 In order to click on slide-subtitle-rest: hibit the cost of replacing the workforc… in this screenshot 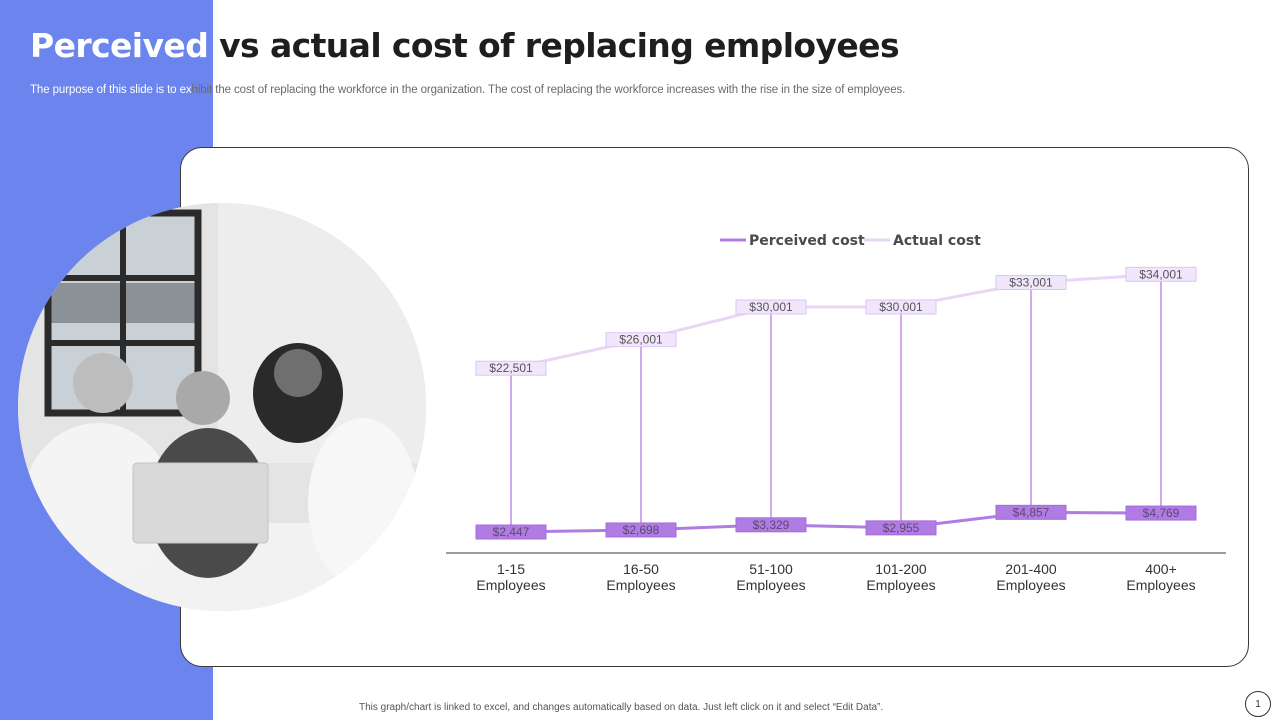, I will do `click(548, 90)`.